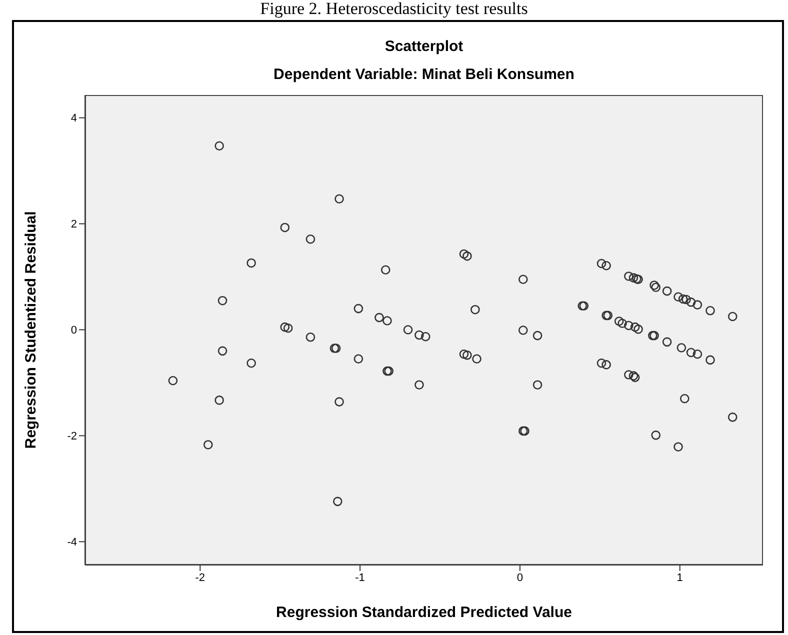 This screenshot has height=635, width=788. I want to click on y-tick-label: -2, so click(72, 436).